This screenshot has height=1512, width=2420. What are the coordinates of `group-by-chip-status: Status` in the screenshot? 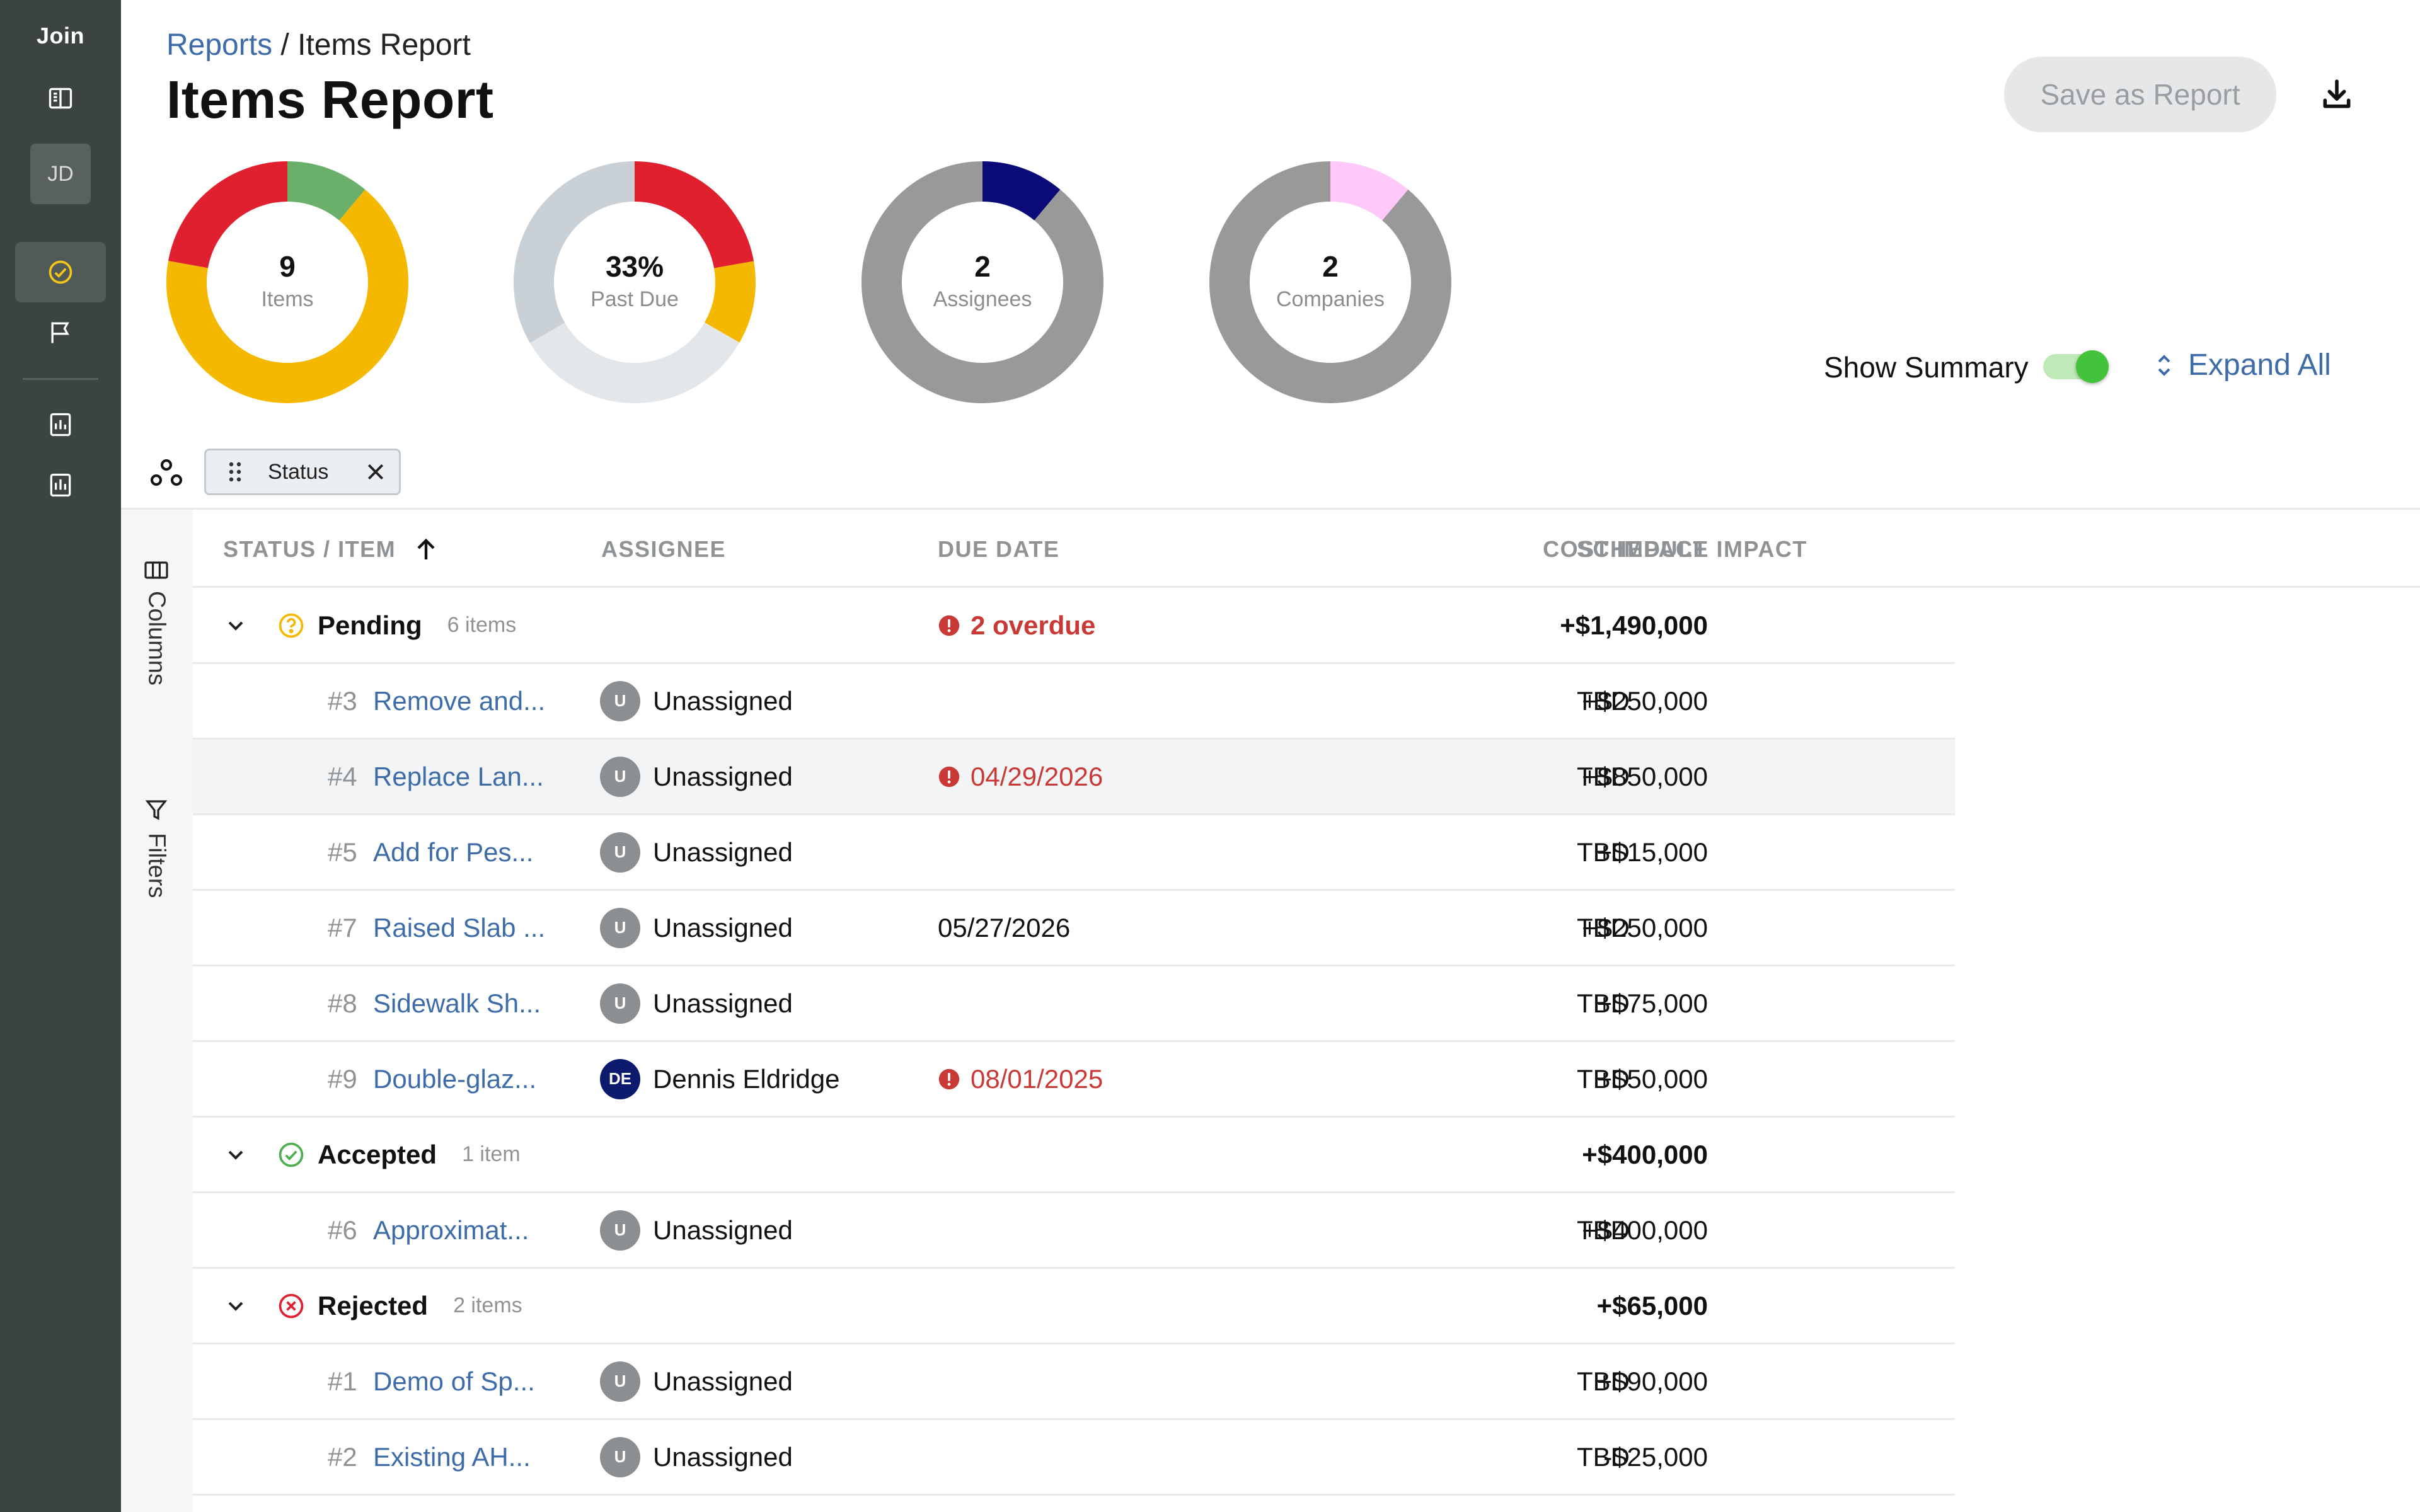 It's located at (302, 472).